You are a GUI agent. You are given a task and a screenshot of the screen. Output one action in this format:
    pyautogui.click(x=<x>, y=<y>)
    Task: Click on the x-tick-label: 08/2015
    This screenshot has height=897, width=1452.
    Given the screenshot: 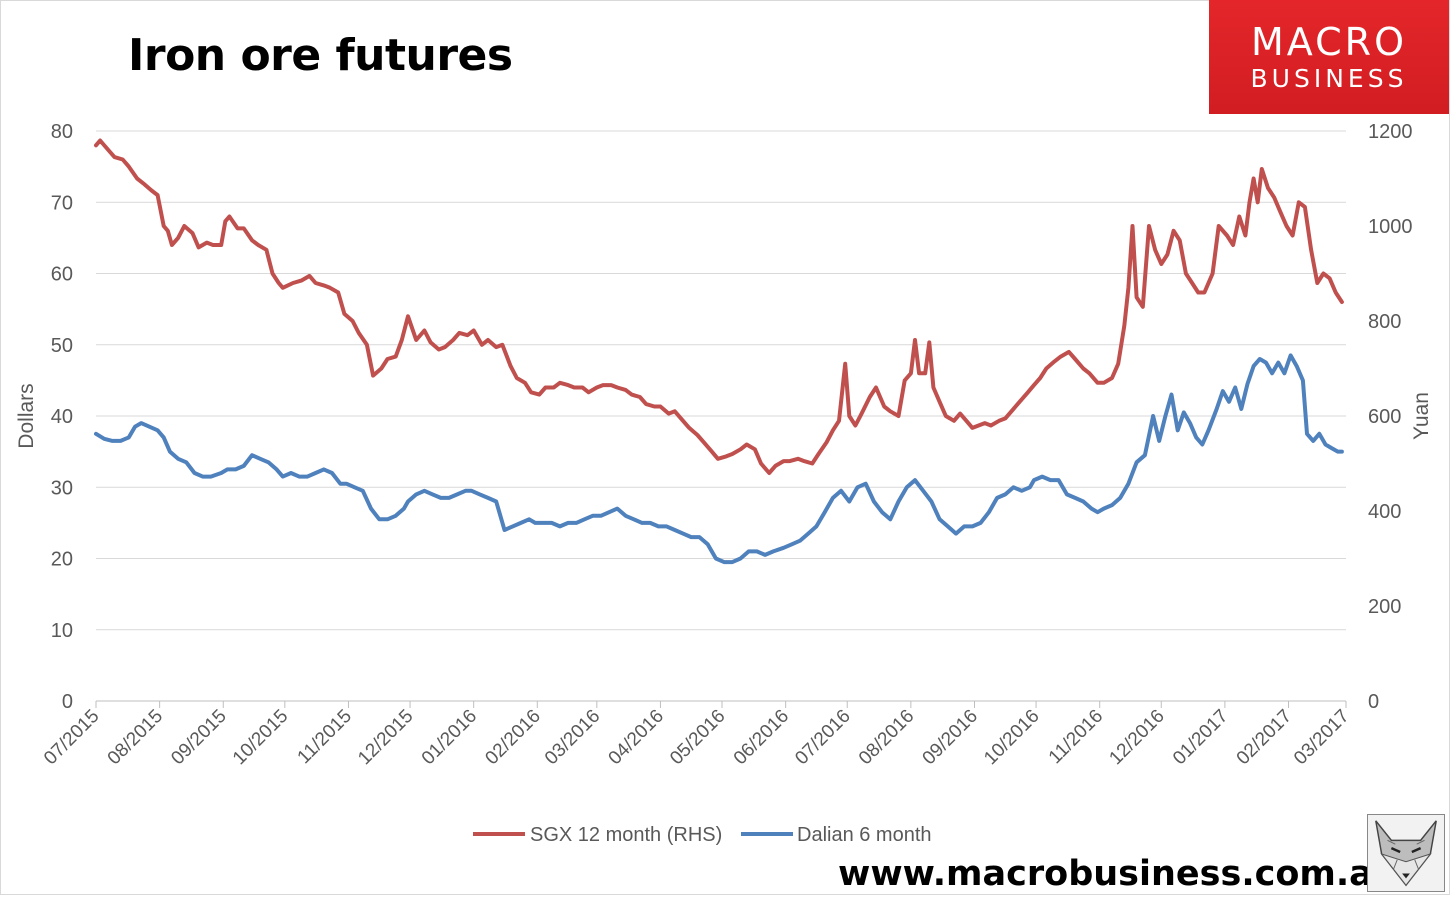 What is the action you would take?
    pyautogui.click(x=135, y=737)
    